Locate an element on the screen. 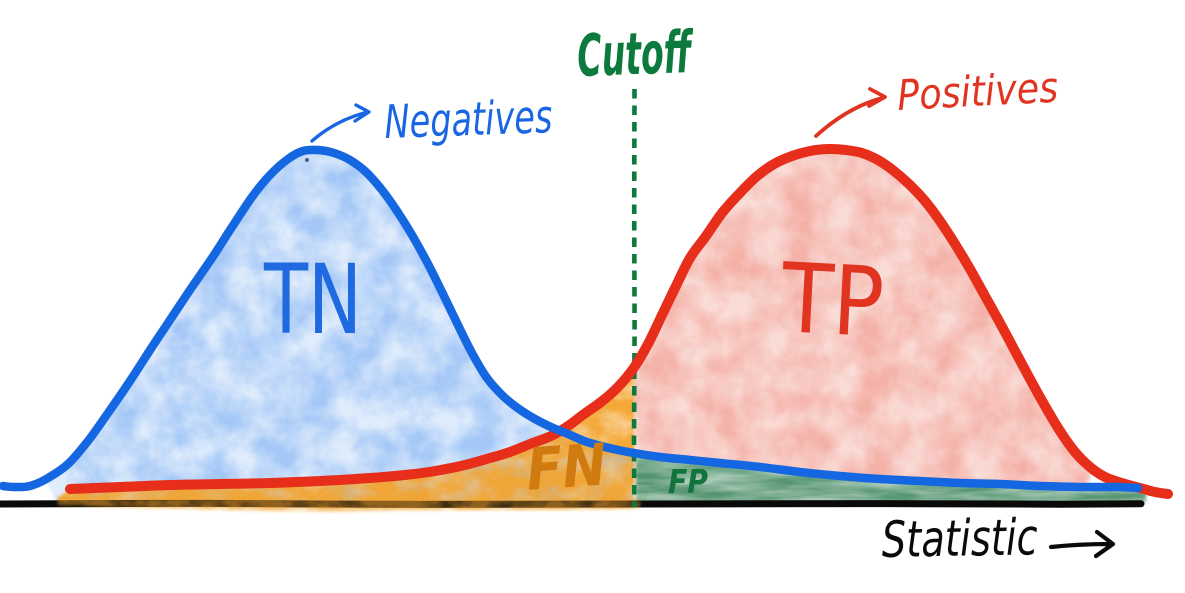  fp-label: FP is located at coordinates (688, 481).